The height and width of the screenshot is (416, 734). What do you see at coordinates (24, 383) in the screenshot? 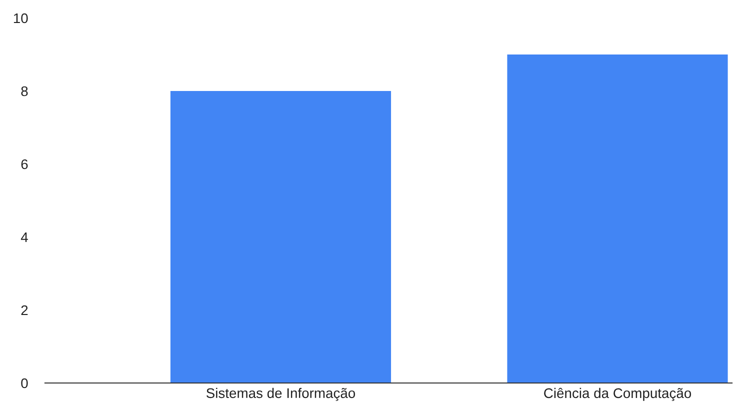
I see `y-tick-label: 0` at bounding box center [24, 383].